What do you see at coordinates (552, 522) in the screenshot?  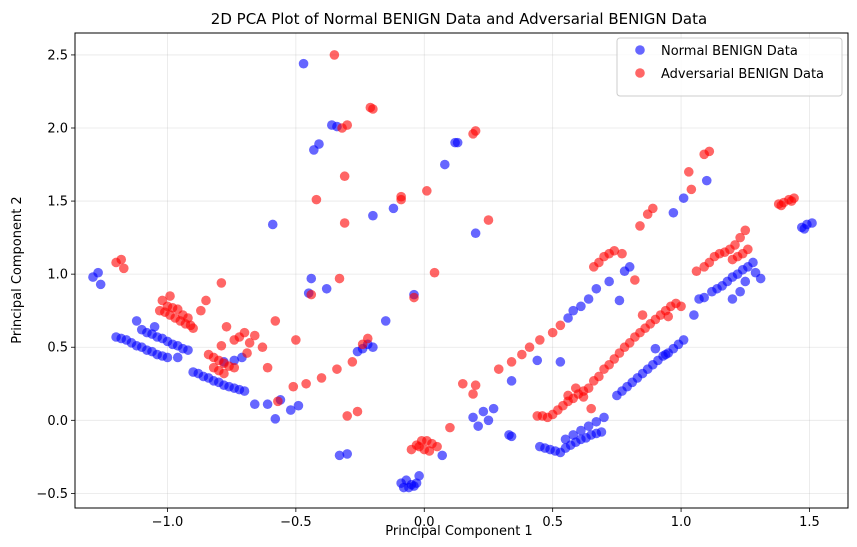 I see `x-tick-label: 0.5` at bounding box center [552, 522].